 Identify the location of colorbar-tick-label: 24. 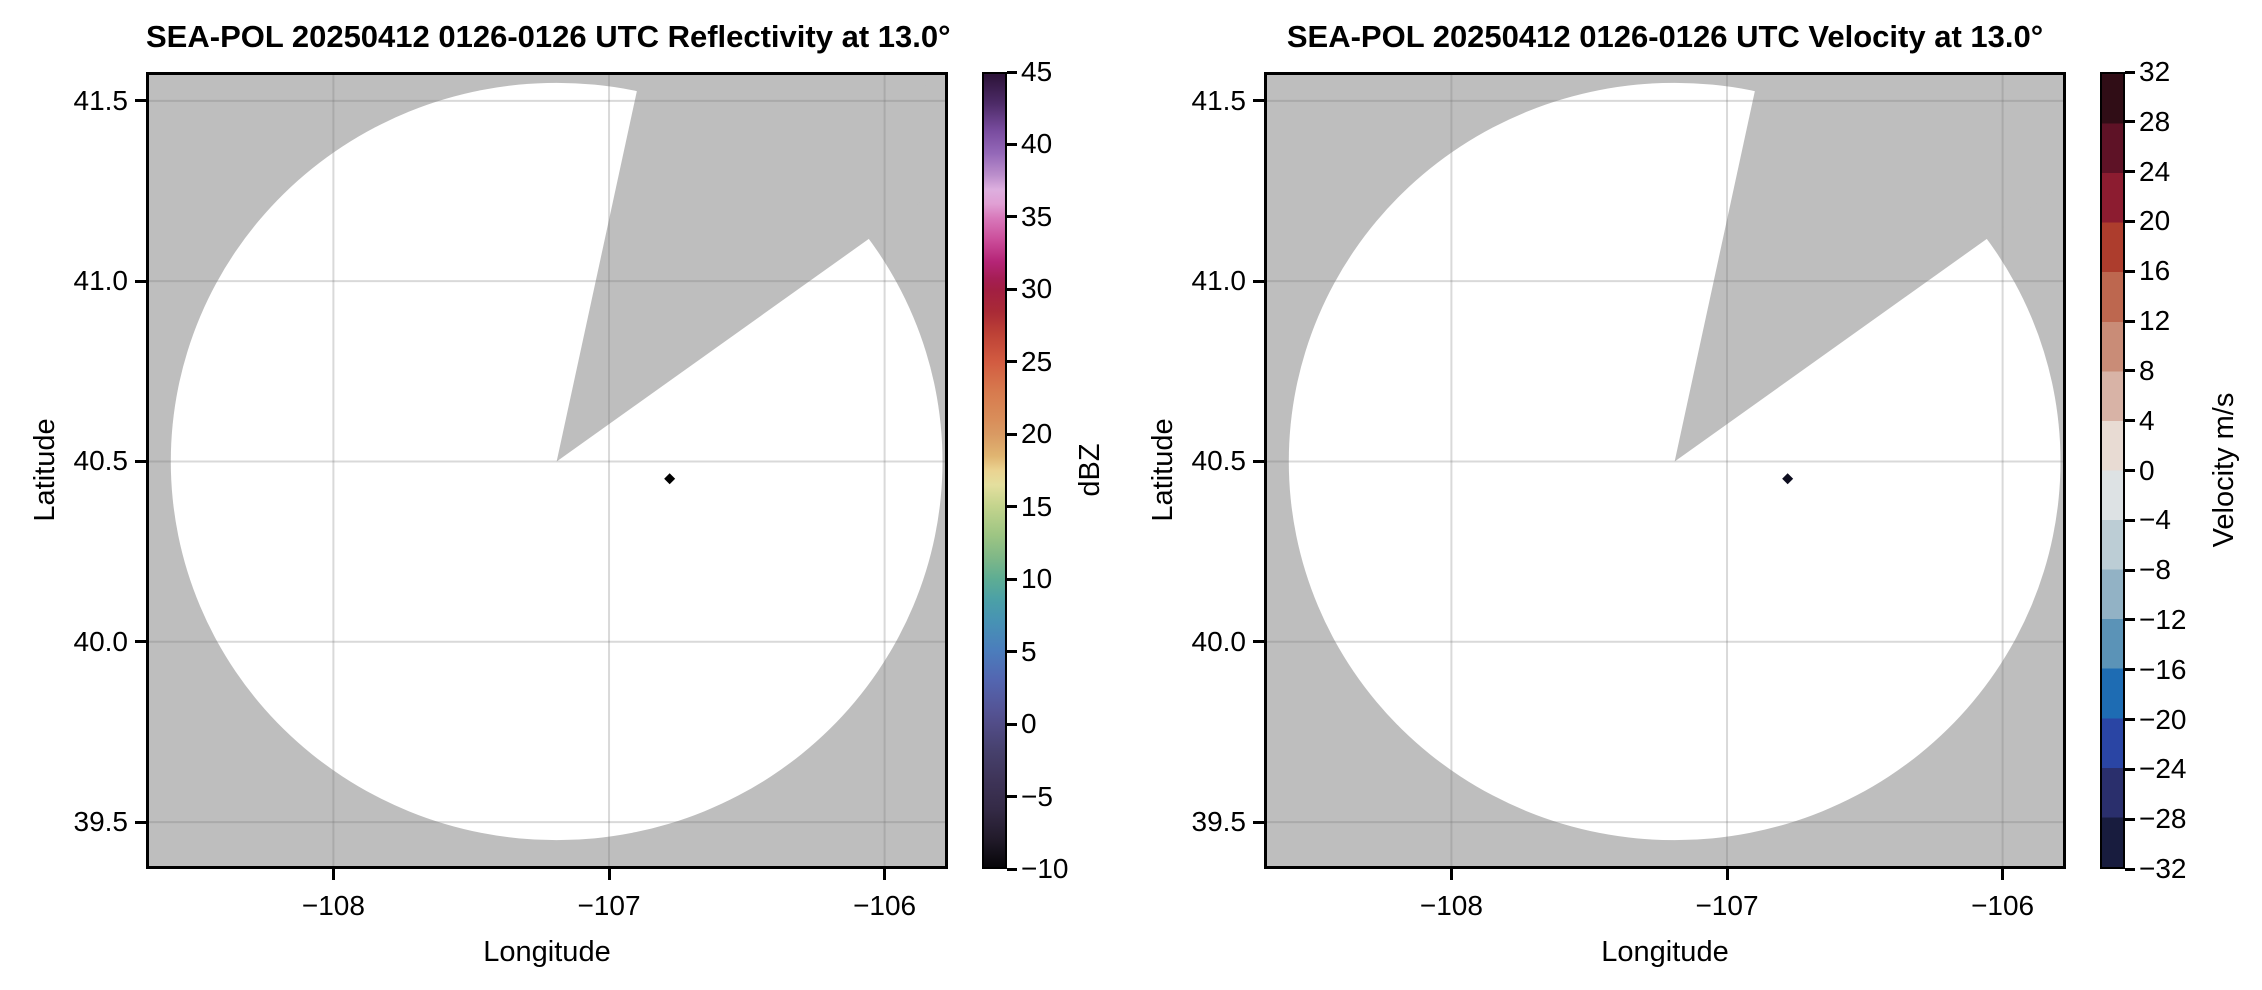
(2155, 171).